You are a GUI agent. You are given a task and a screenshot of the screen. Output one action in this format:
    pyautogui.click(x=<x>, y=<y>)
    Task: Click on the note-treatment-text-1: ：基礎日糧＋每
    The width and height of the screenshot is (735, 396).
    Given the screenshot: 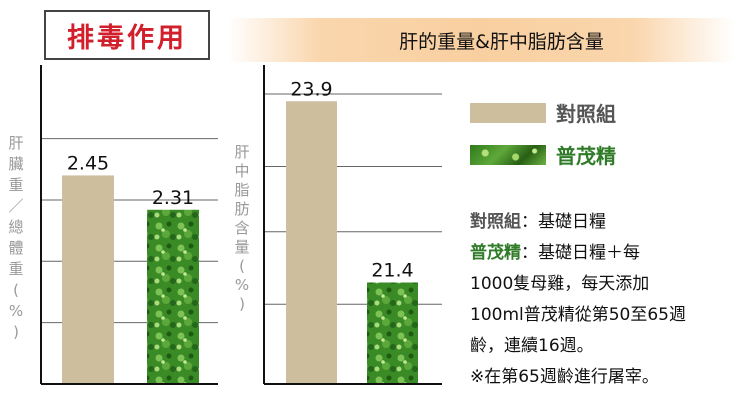 What is the action you would take?
    pyautogui.click(x=580, y=253)
    